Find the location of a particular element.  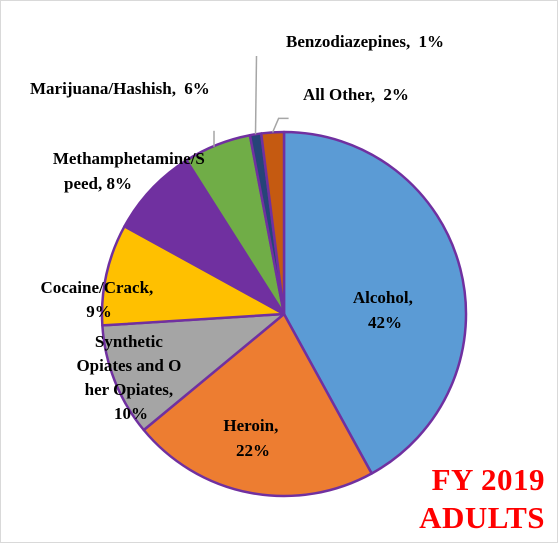

slice-heroin is located at coordinates (257, 405).